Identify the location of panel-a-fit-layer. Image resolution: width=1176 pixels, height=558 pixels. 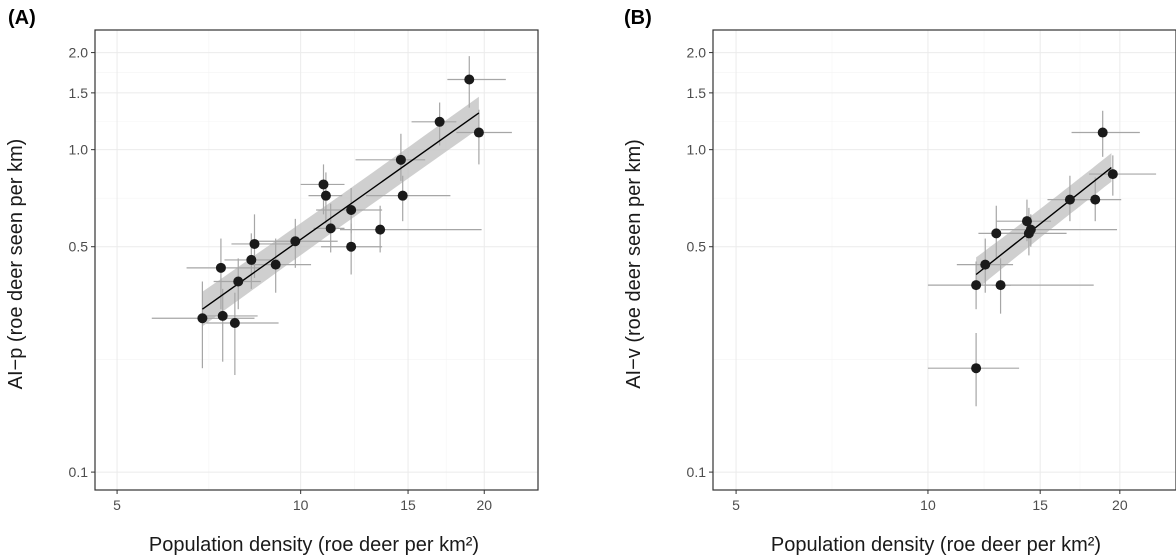
(340, 211).